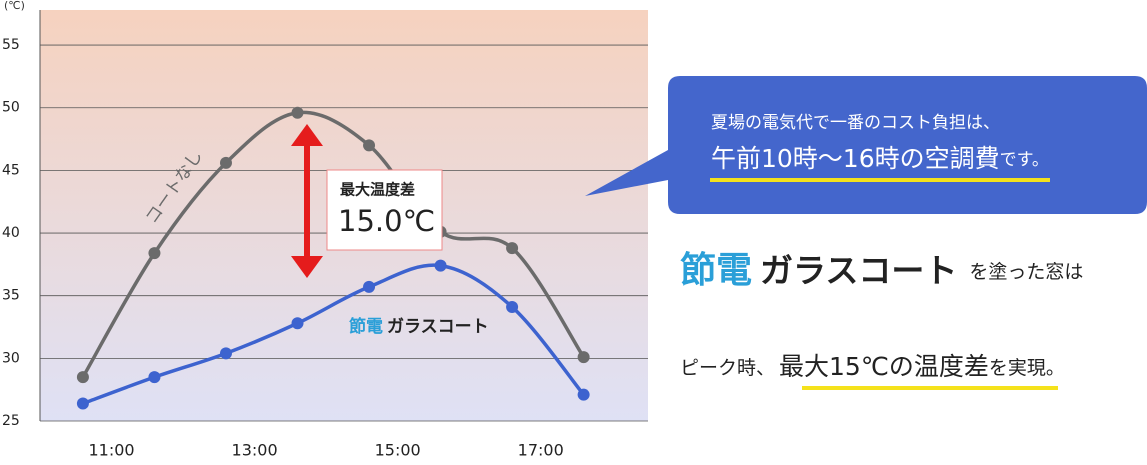 Image resolution: width=1147 pixels, height=465 pixels. I want to click on x-tick-label: 17:00, so click(541, 450).